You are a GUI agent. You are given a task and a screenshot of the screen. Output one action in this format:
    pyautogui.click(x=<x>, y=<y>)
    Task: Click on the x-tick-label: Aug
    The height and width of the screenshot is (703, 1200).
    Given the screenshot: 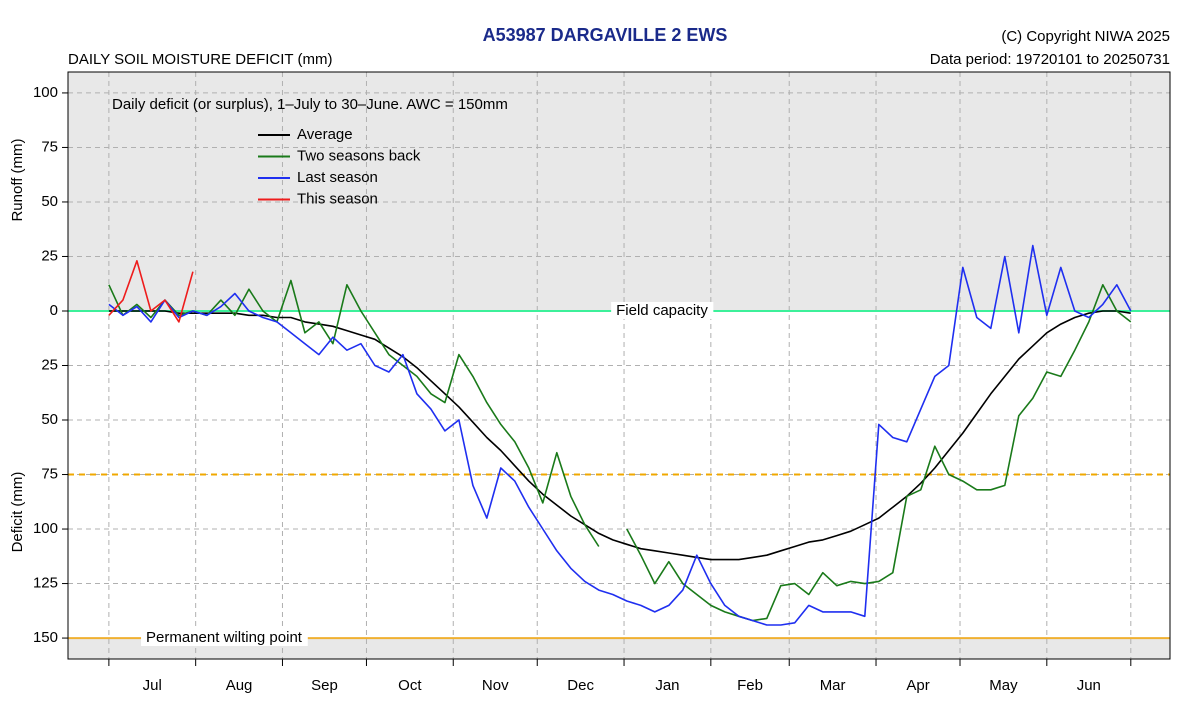 What is the action you would take?
    pyautogui.click(x=239, y=685)
    